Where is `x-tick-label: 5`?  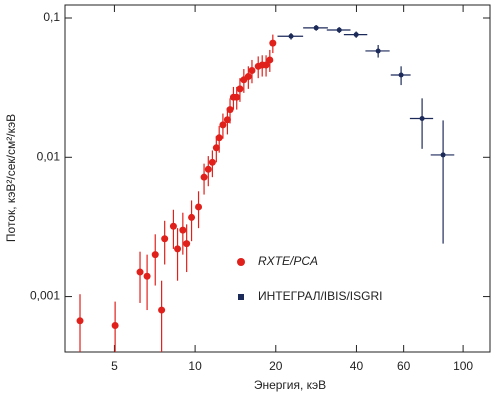 x-tick-label: 5 is located at coordinates (114, 366).